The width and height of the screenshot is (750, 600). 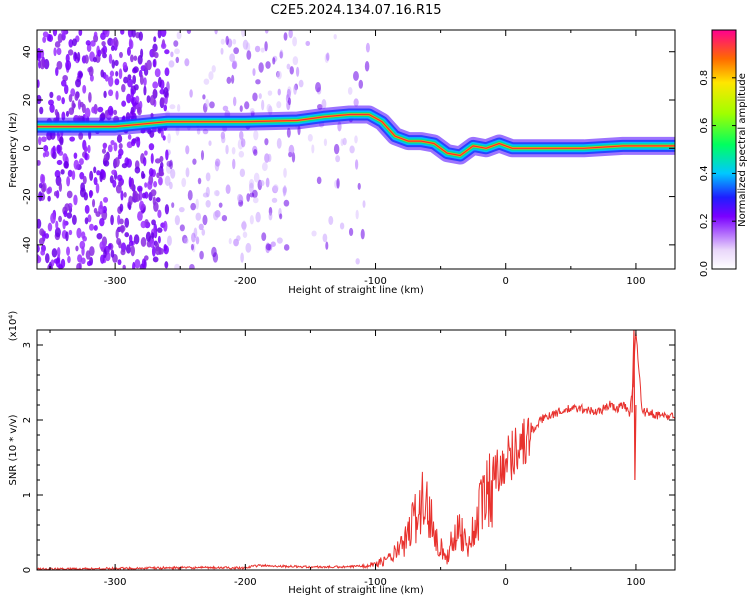 I want to click on colorbar-tick-label: 0.0, so click(x=704, y=269).